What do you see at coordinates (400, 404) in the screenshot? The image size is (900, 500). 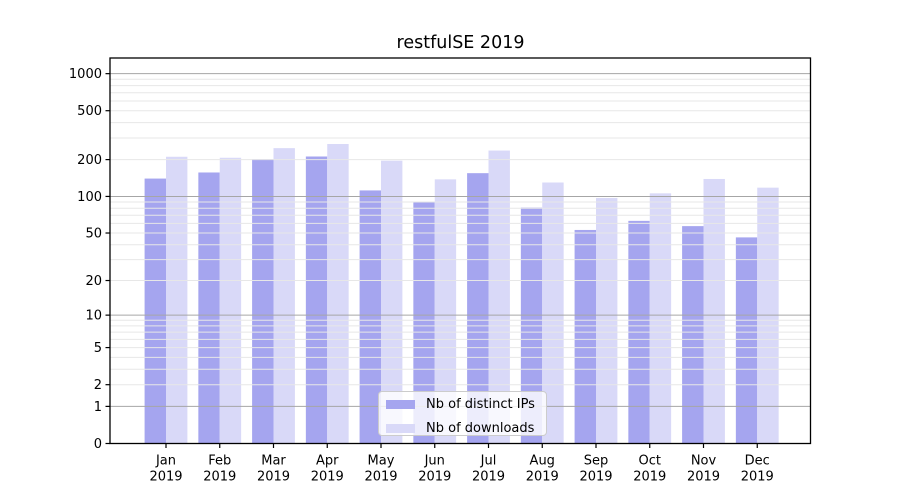 I see `legend-swatch-distinct-ips` at bounding box center [400, 404].